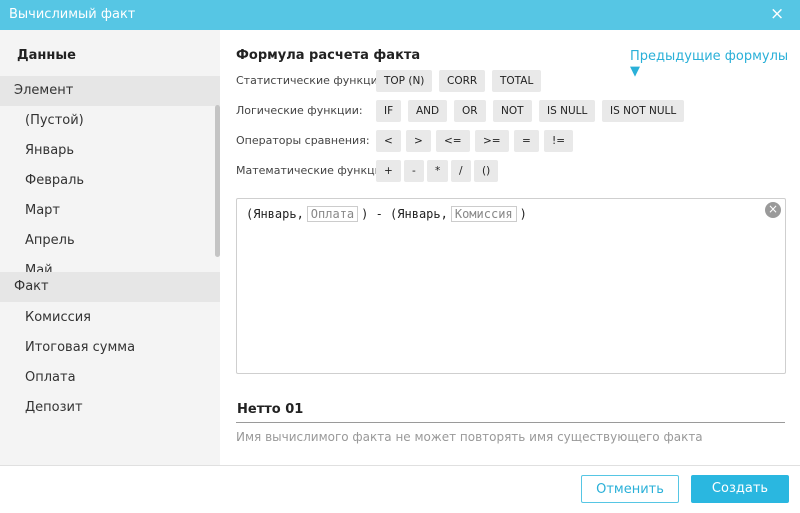 This screenshot has height=513, width=800. What do you see at coordinates (428, 111) in the screenshot?
I see `function-button: AND` at bounding box center [428, 111].